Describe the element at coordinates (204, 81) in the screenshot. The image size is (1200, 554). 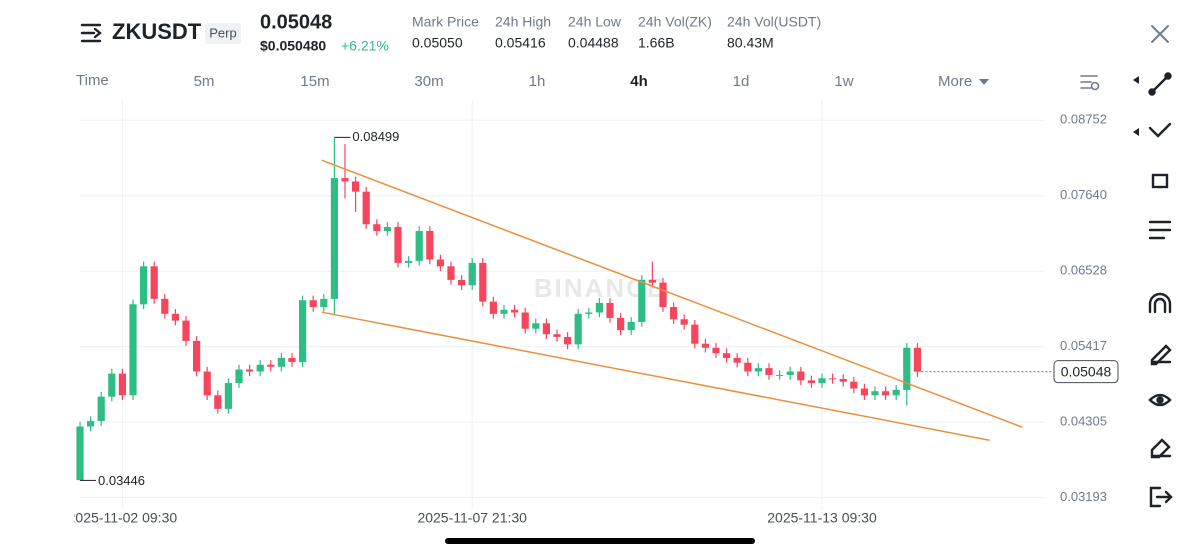
I see `tab: 5m` at that location.